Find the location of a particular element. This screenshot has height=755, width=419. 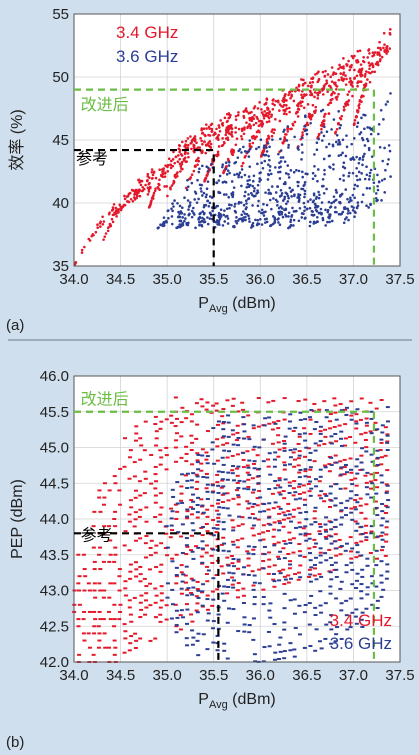

improved-label: 改进后 is located at coordinates (105, 105).